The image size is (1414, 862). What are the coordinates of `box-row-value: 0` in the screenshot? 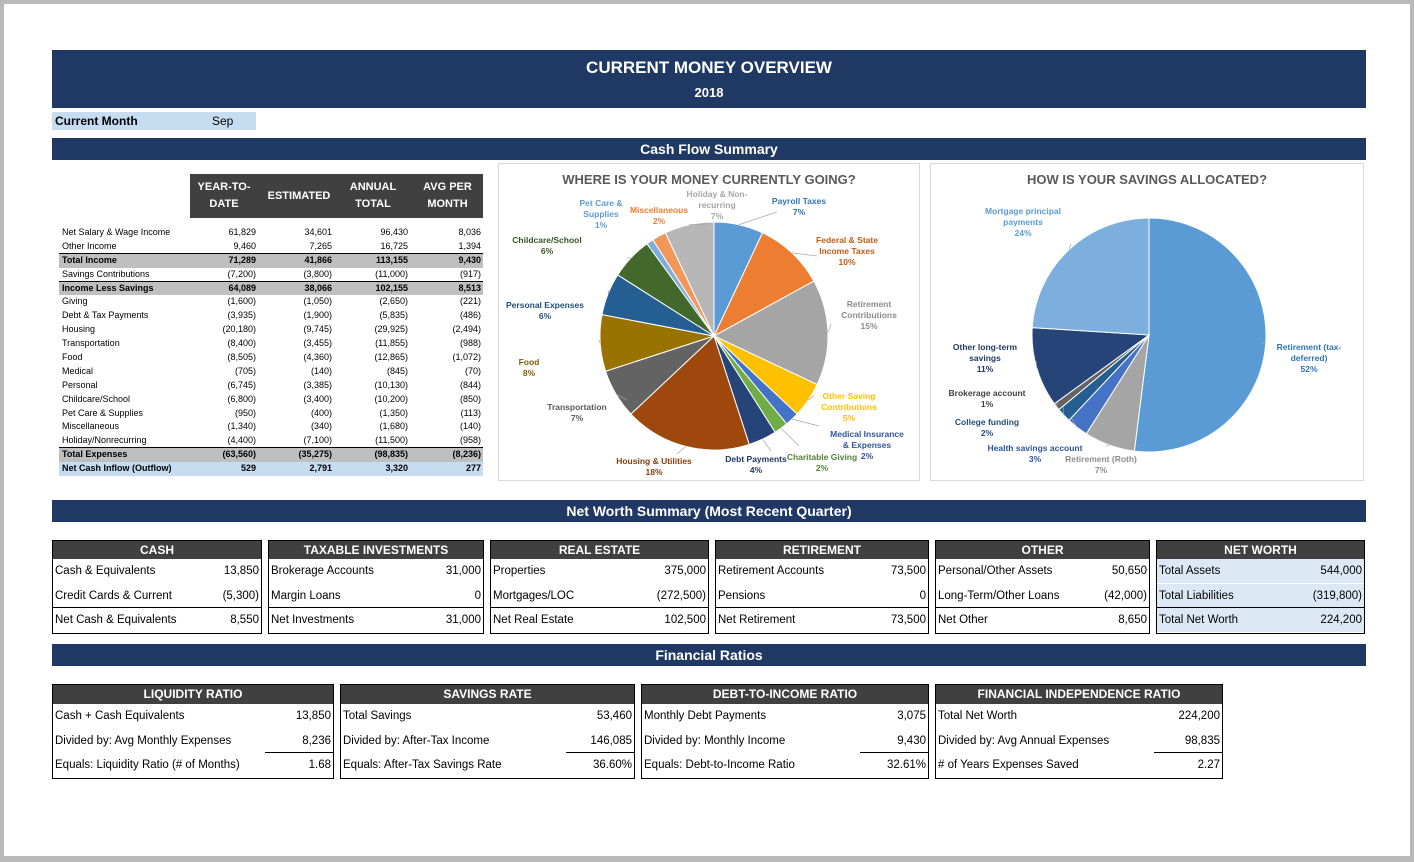 It's located at (477, 595).